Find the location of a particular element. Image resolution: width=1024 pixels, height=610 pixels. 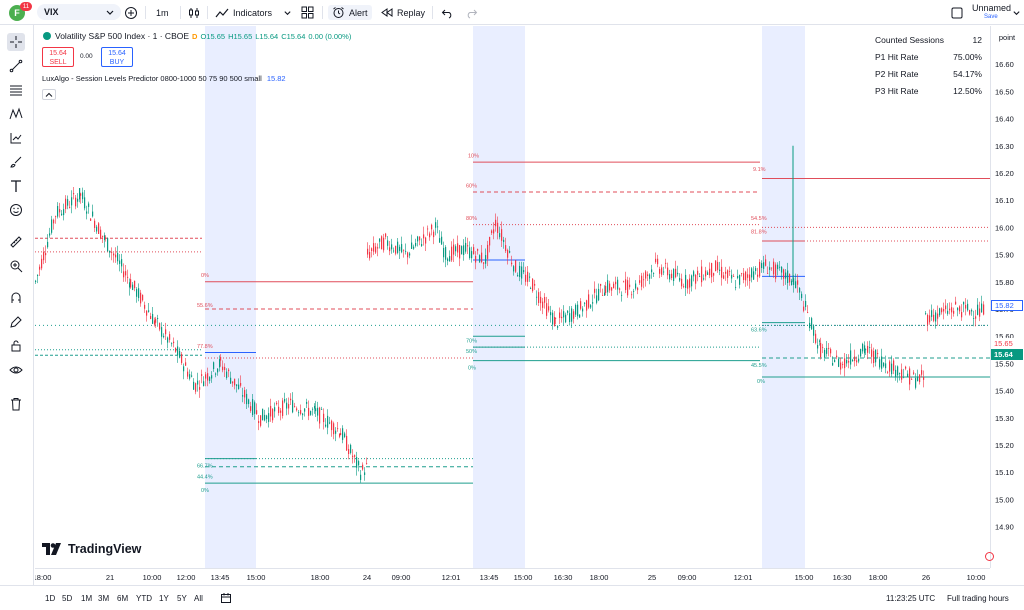

tradingview-logo: TradingView is located at coordinates (91, 549).